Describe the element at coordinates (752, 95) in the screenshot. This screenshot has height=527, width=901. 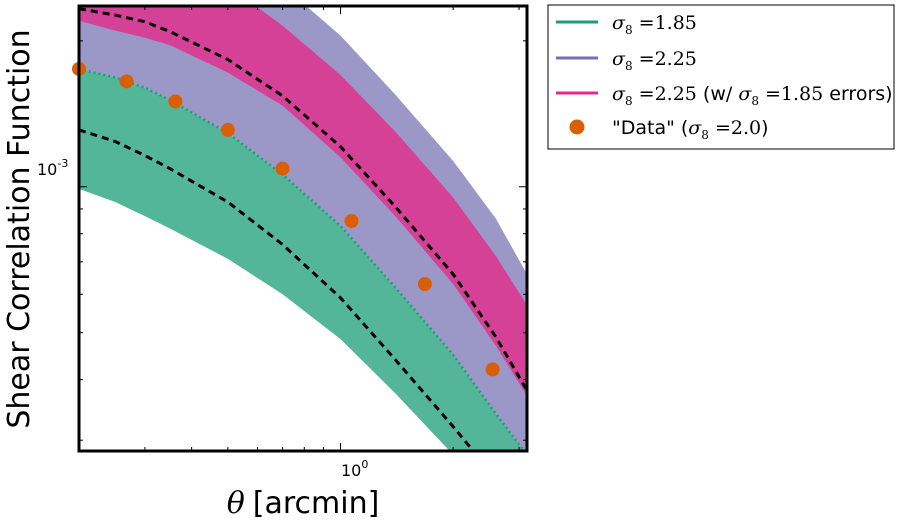
I see `legend-label-pink: σ8 =2.25 (w/ σ8 =1.85 errors)` at that location.